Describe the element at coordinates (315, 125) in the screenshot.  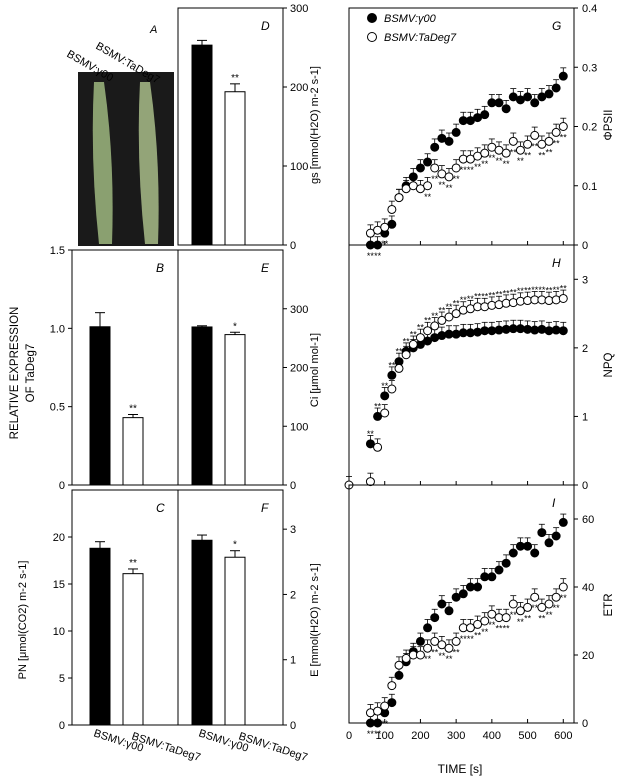
I see `ylabel-d: gs [mmol(H2O) m-2 s-1]` at that location.